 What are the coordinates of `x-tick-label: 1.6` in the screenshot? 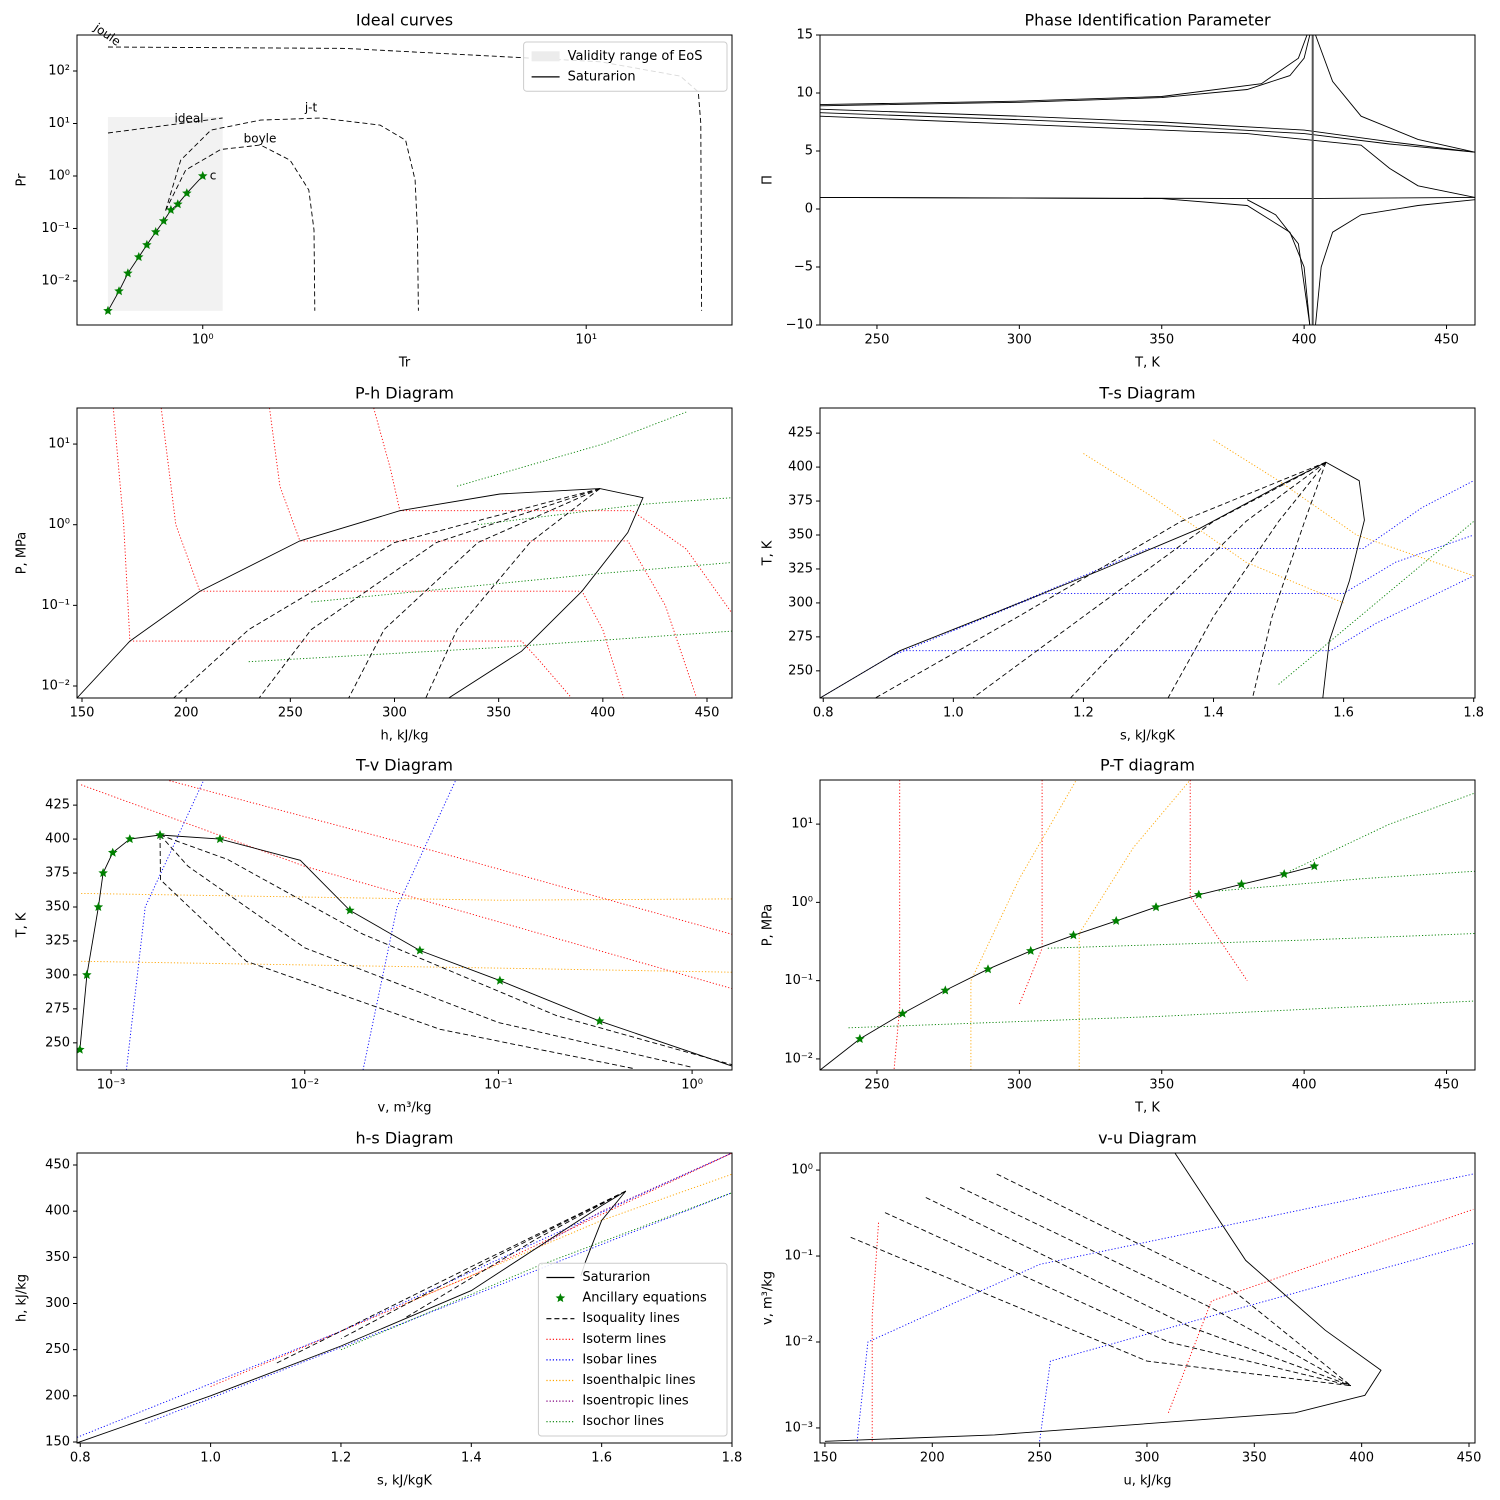 It's located at (601, 1458).